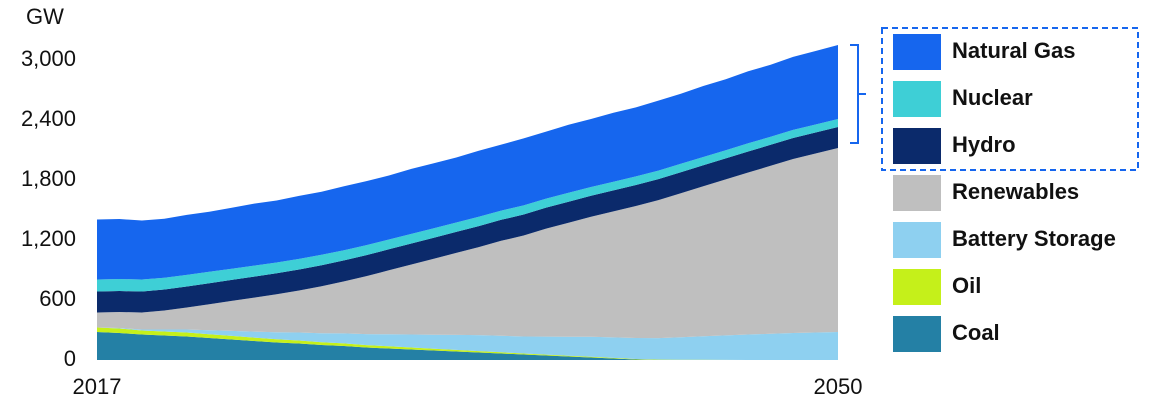 This screenshot has height=411, width=1157. What do you see at coordinates (48, 58) in the screenshot?
I see `y-tick-label: 3,000` at bounding box center [48, 58].